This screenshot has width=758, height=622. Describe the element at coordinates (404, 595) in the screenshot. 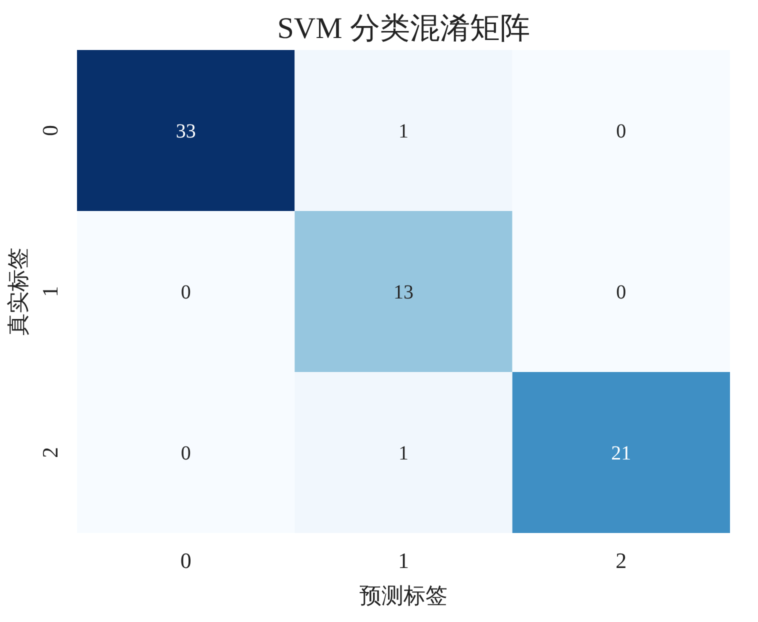

I see `x-axis-title: 预测标签` at that location.